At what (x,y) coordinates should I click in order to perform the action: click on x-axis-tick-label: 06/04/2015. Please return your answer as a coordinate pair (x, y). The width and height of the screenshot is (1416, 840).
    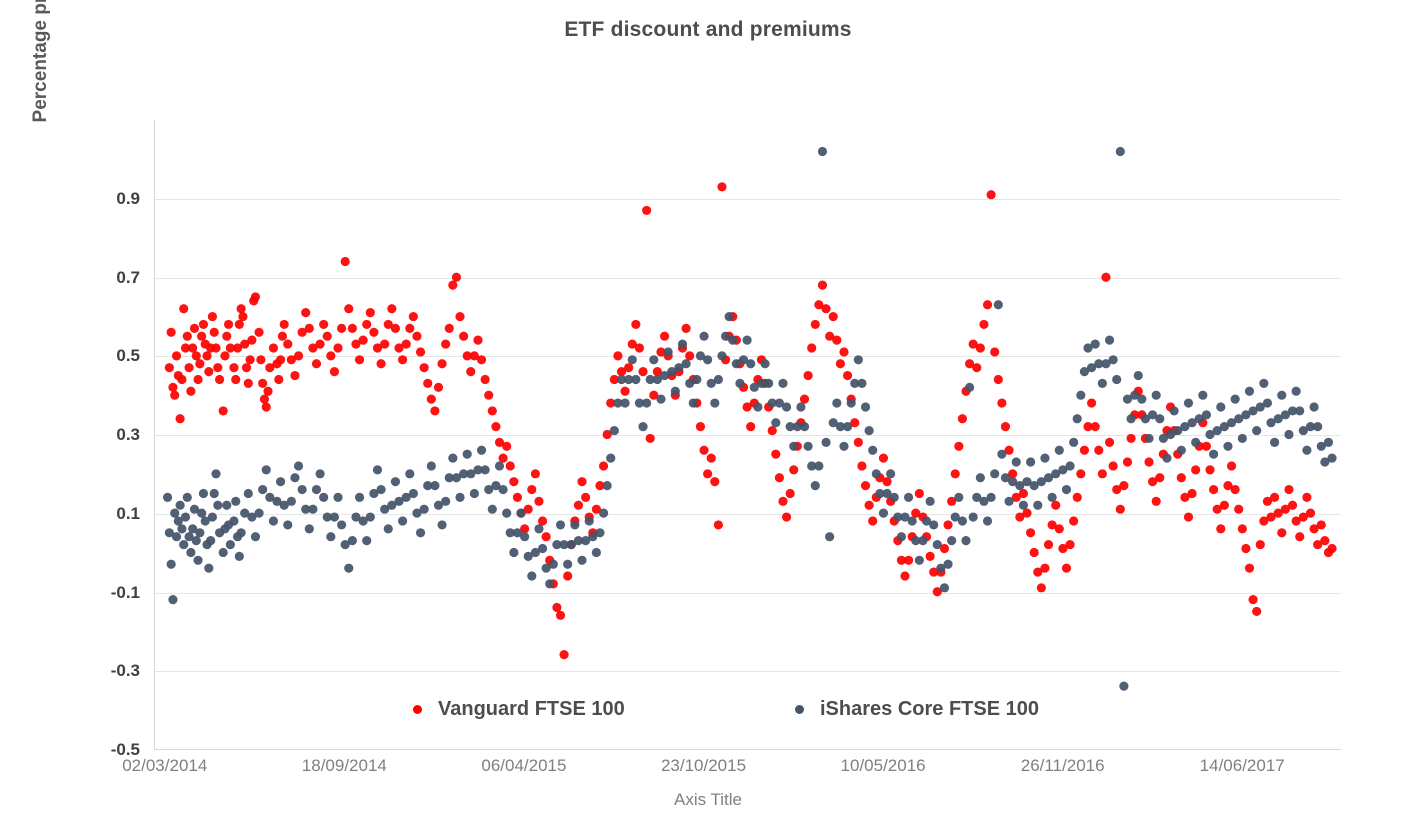
    Looking at the image, I should click on (524, 765).